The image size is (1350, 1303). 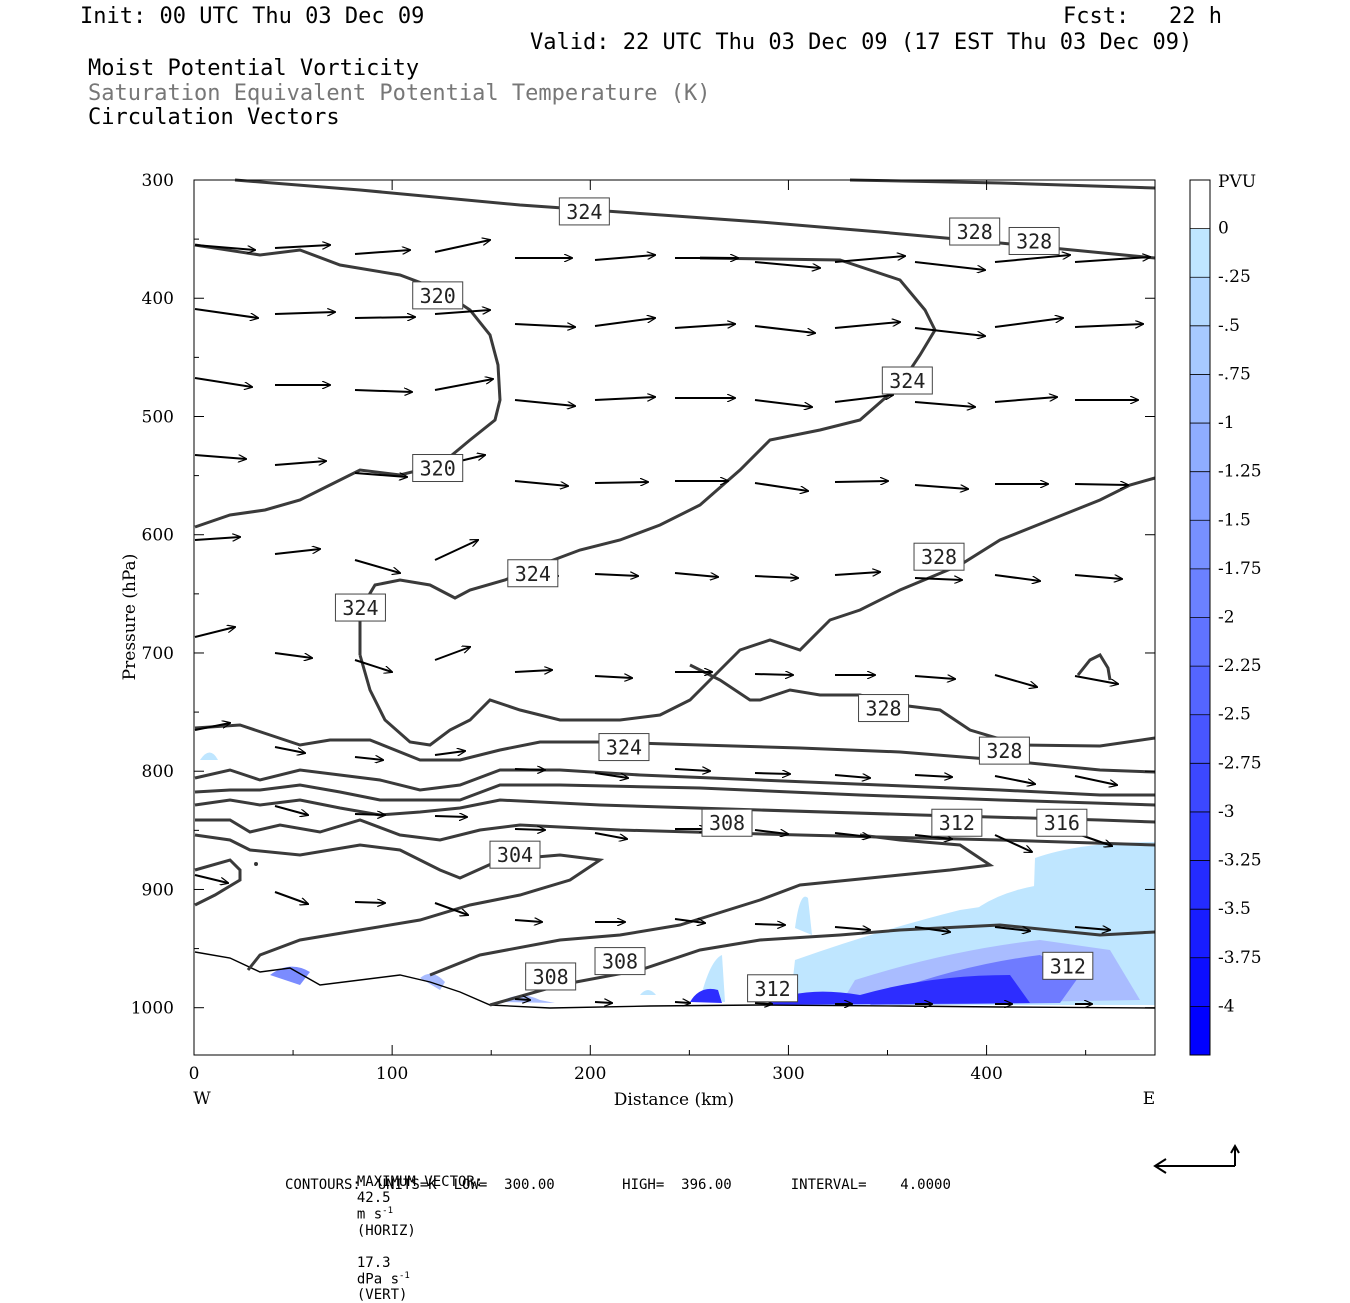 What do you see at coordinates (1234, 277) in the screenshot?
I see `colorbar-label: -.25` at bounding box center [1234, 277].